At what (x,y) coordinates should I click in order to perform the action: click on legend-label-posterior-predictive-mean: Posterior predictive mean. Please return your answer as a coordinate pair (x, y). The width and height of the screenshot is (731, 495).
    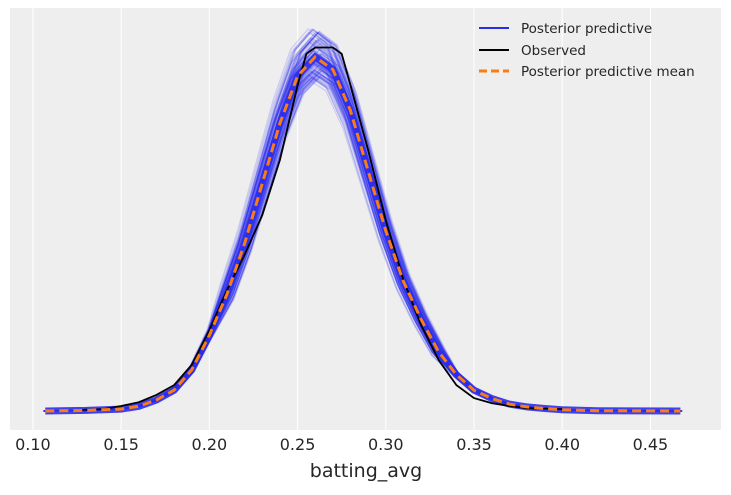
    Looking at the image, I should click on (608, 72).